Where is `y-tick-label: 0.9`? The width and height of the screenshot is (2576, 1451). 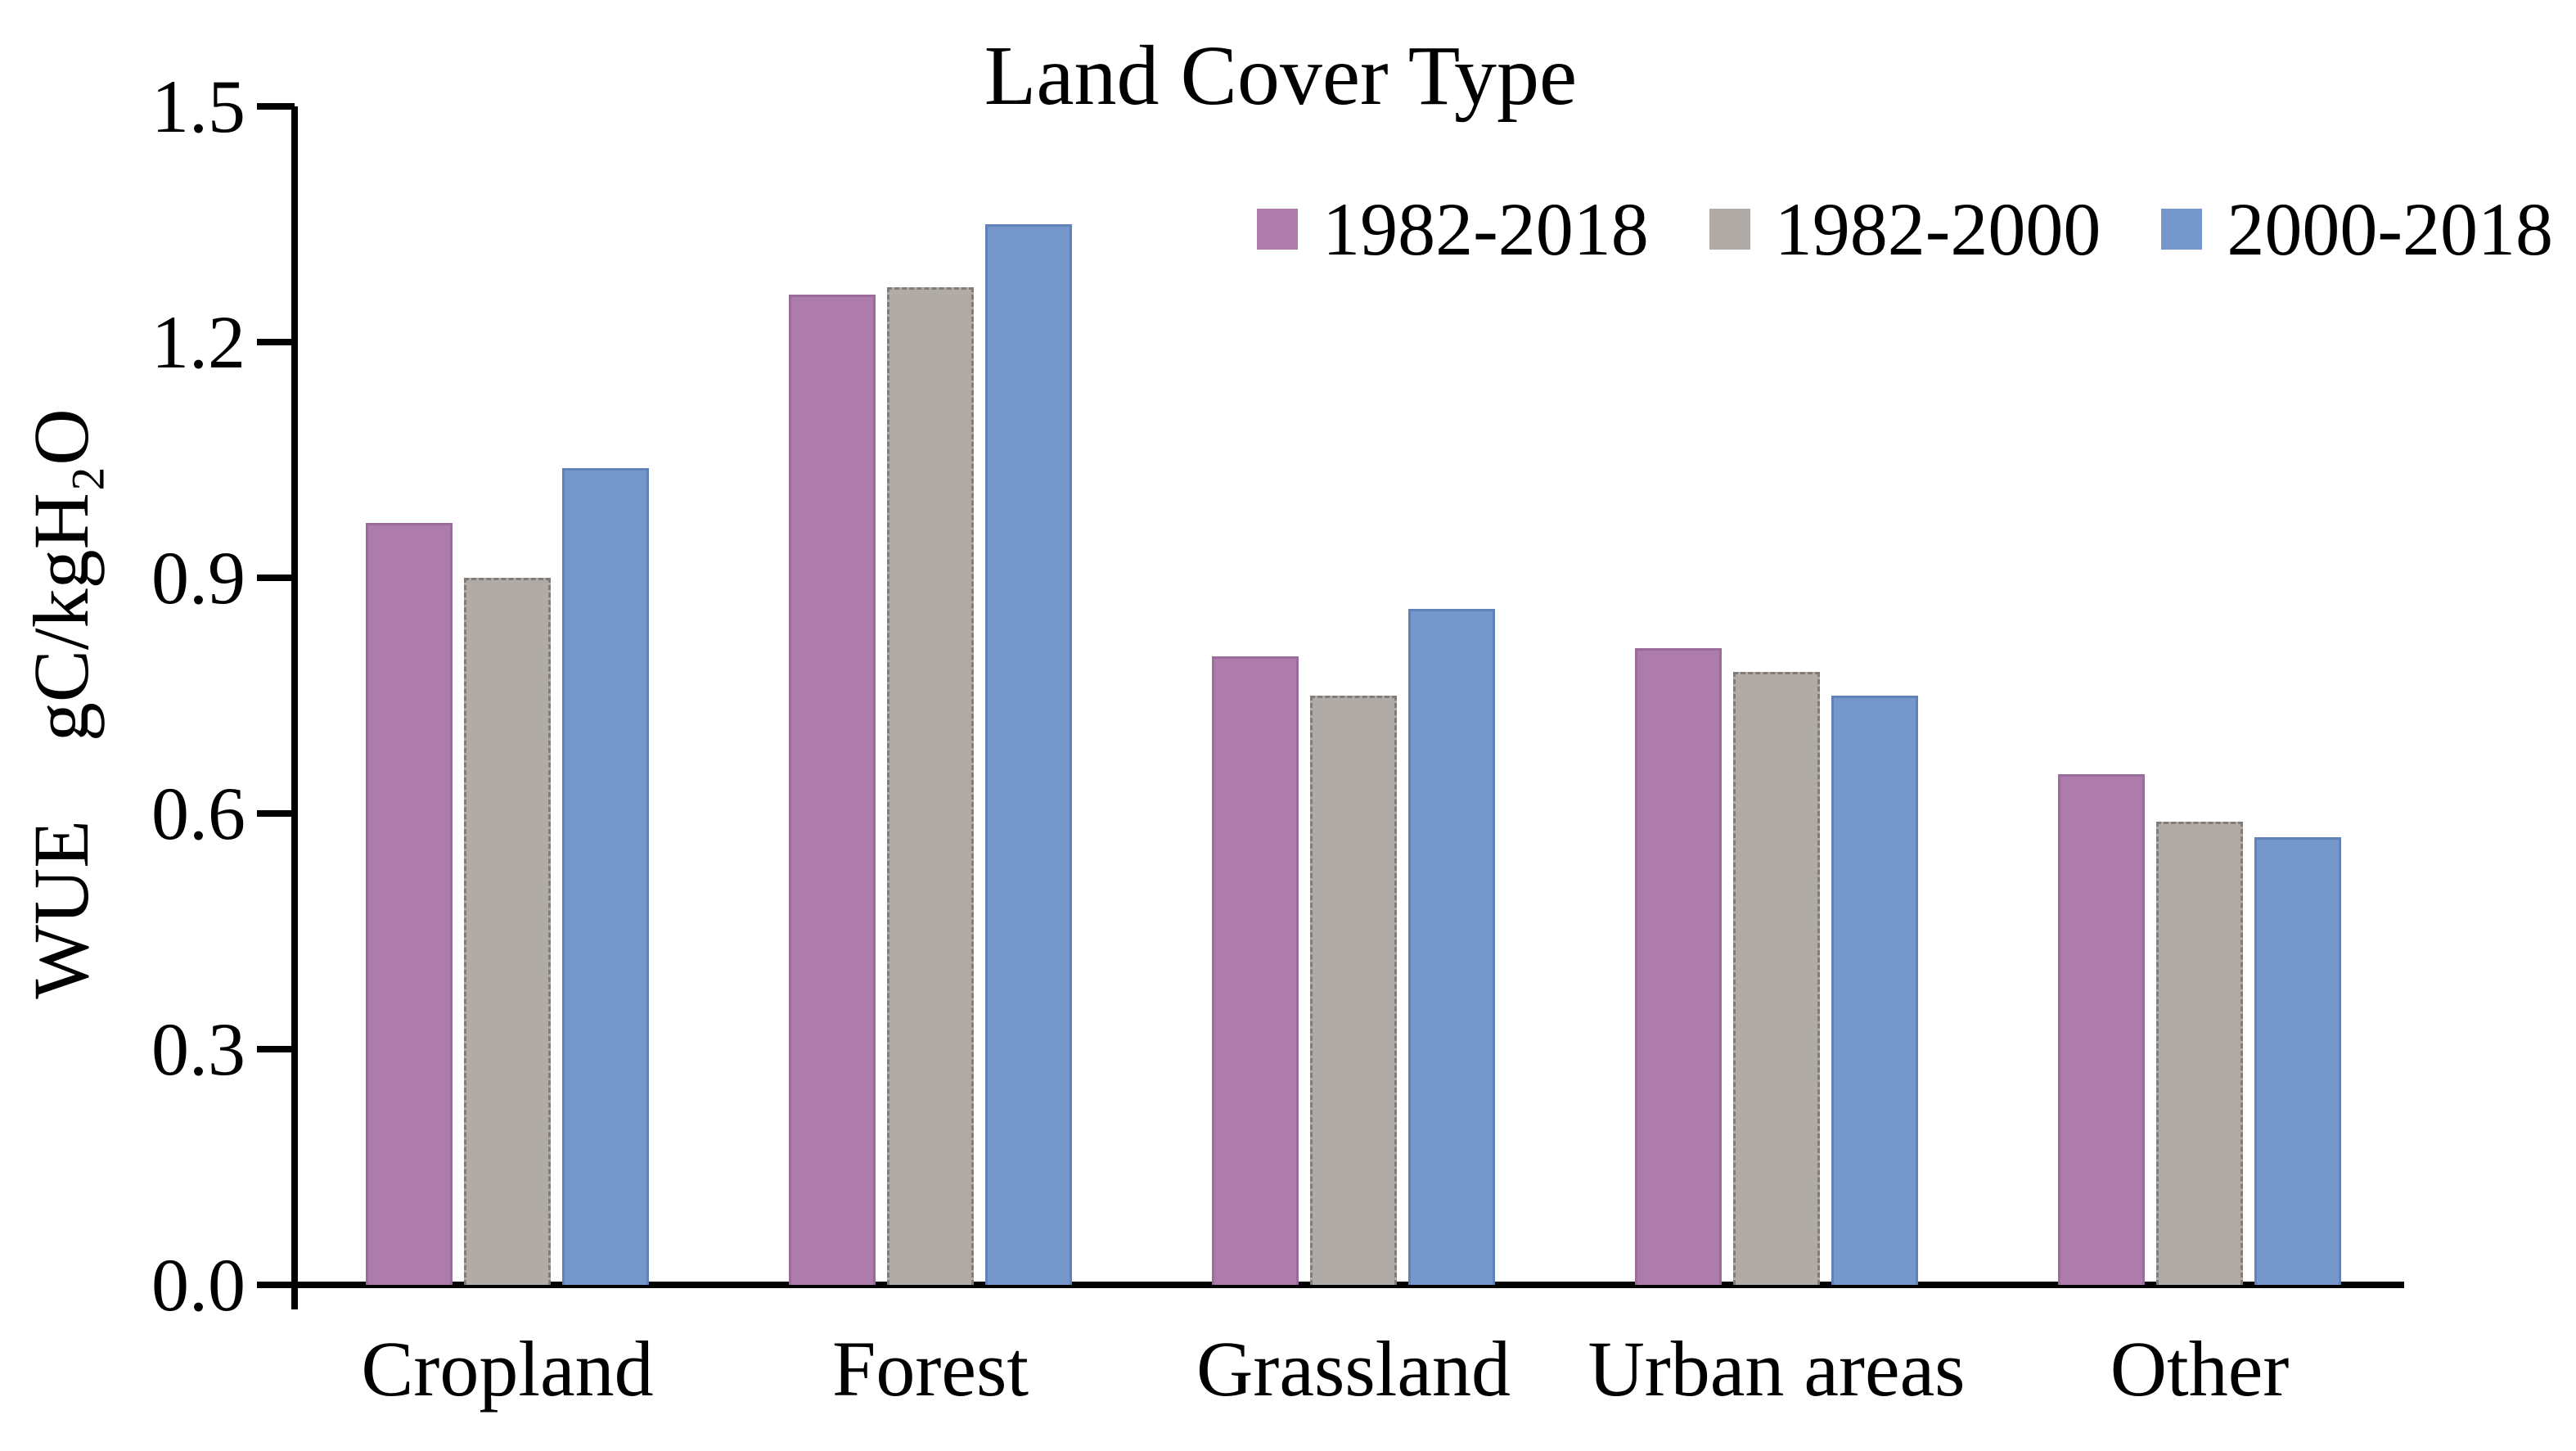
y-tick-label: 0.9 is located at coordinates (198, 578).